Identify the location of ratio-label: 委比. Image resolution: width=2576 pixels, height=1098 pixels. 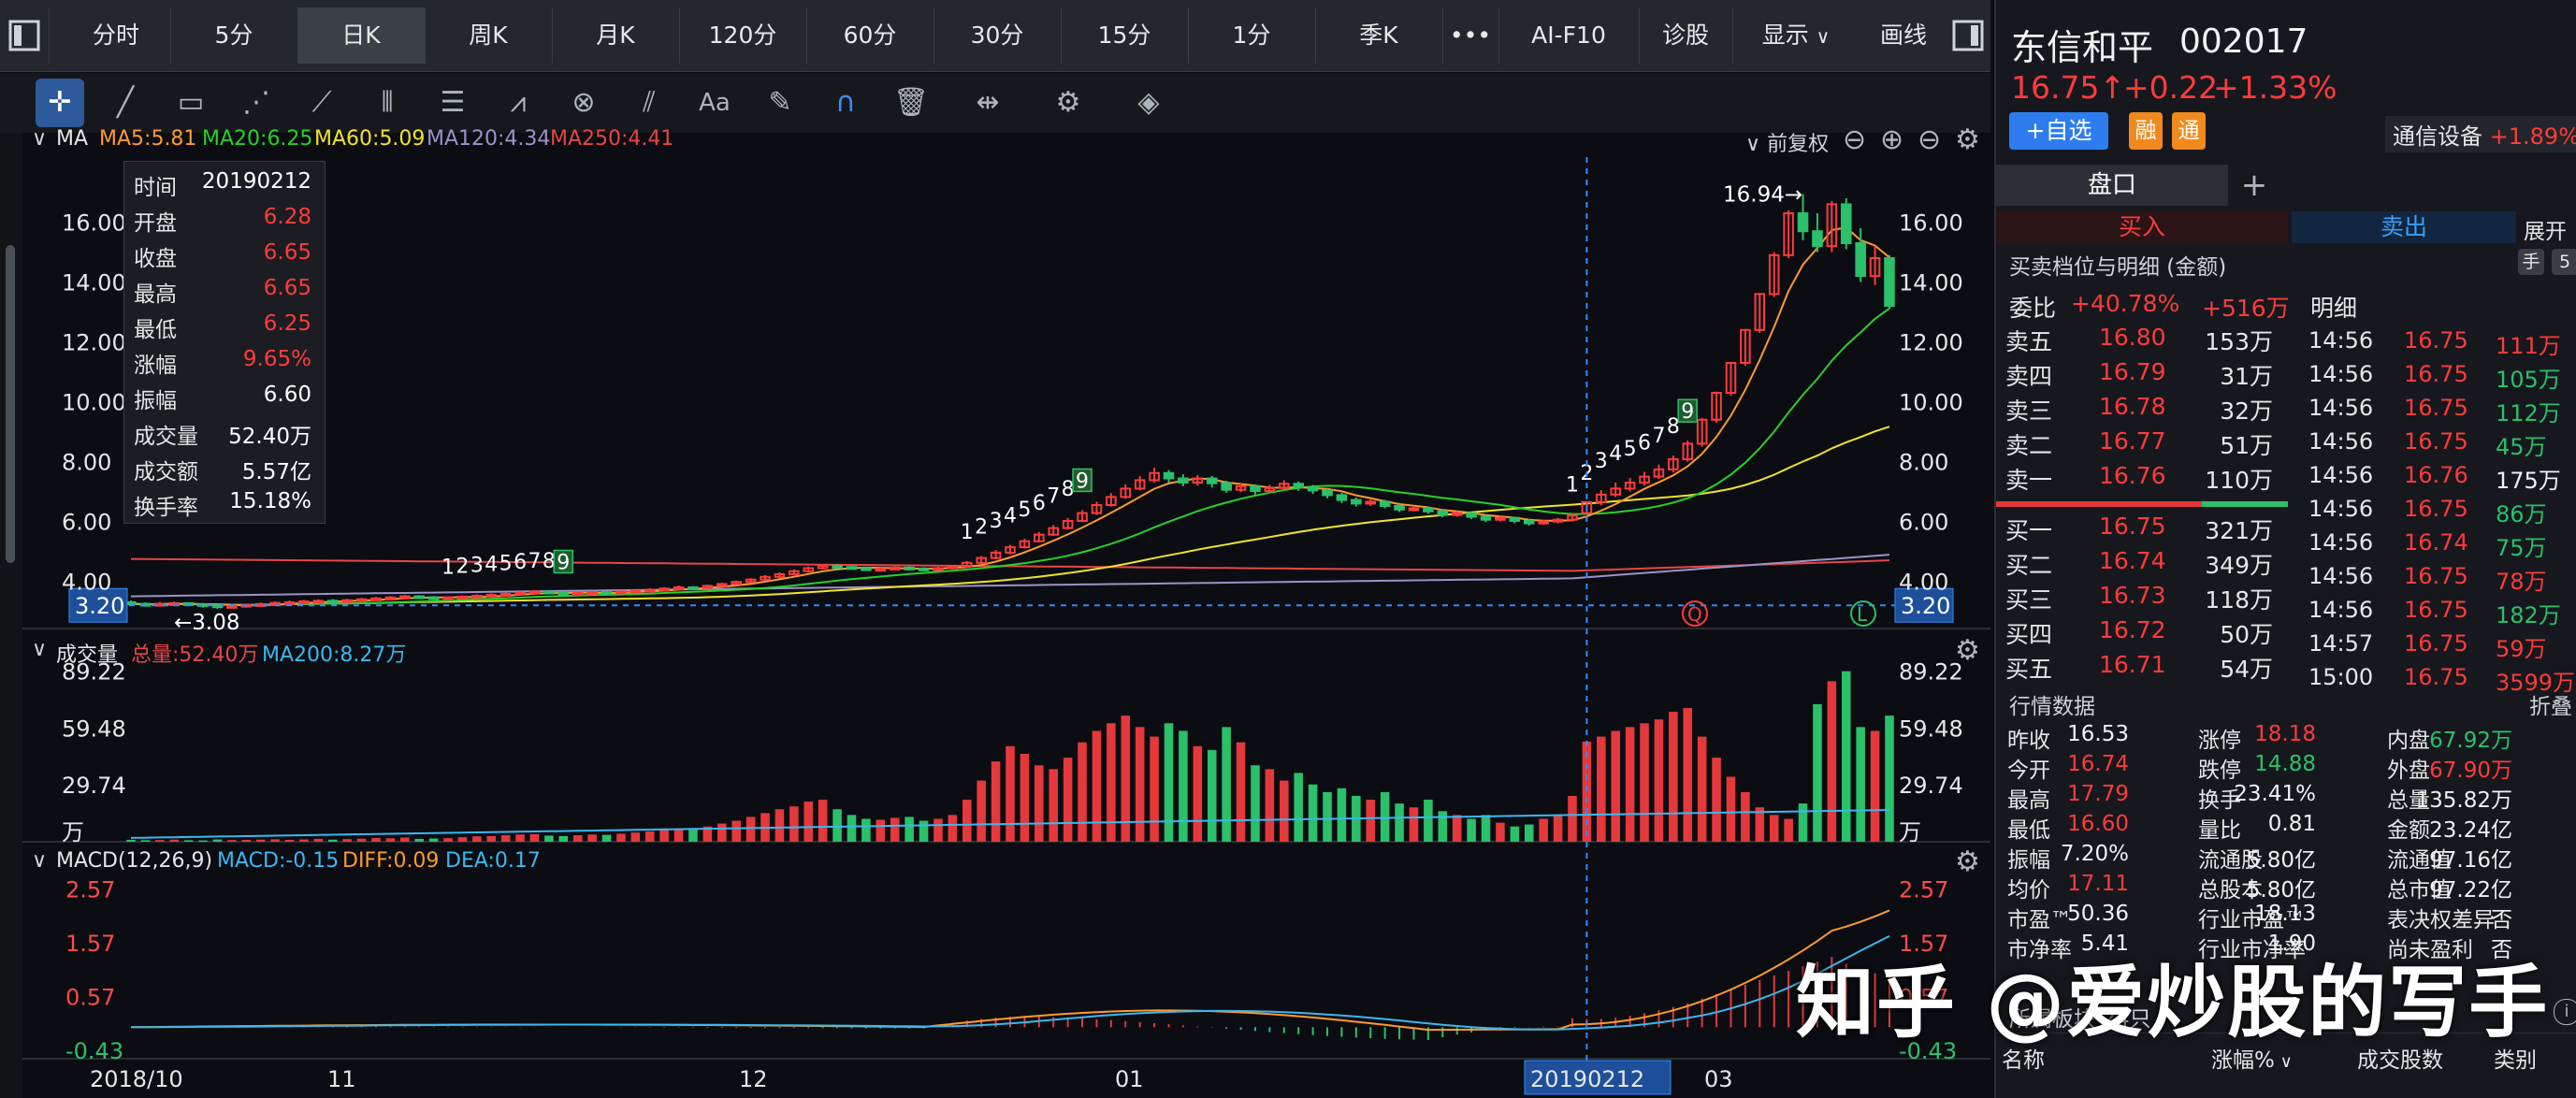
(2033, 308).